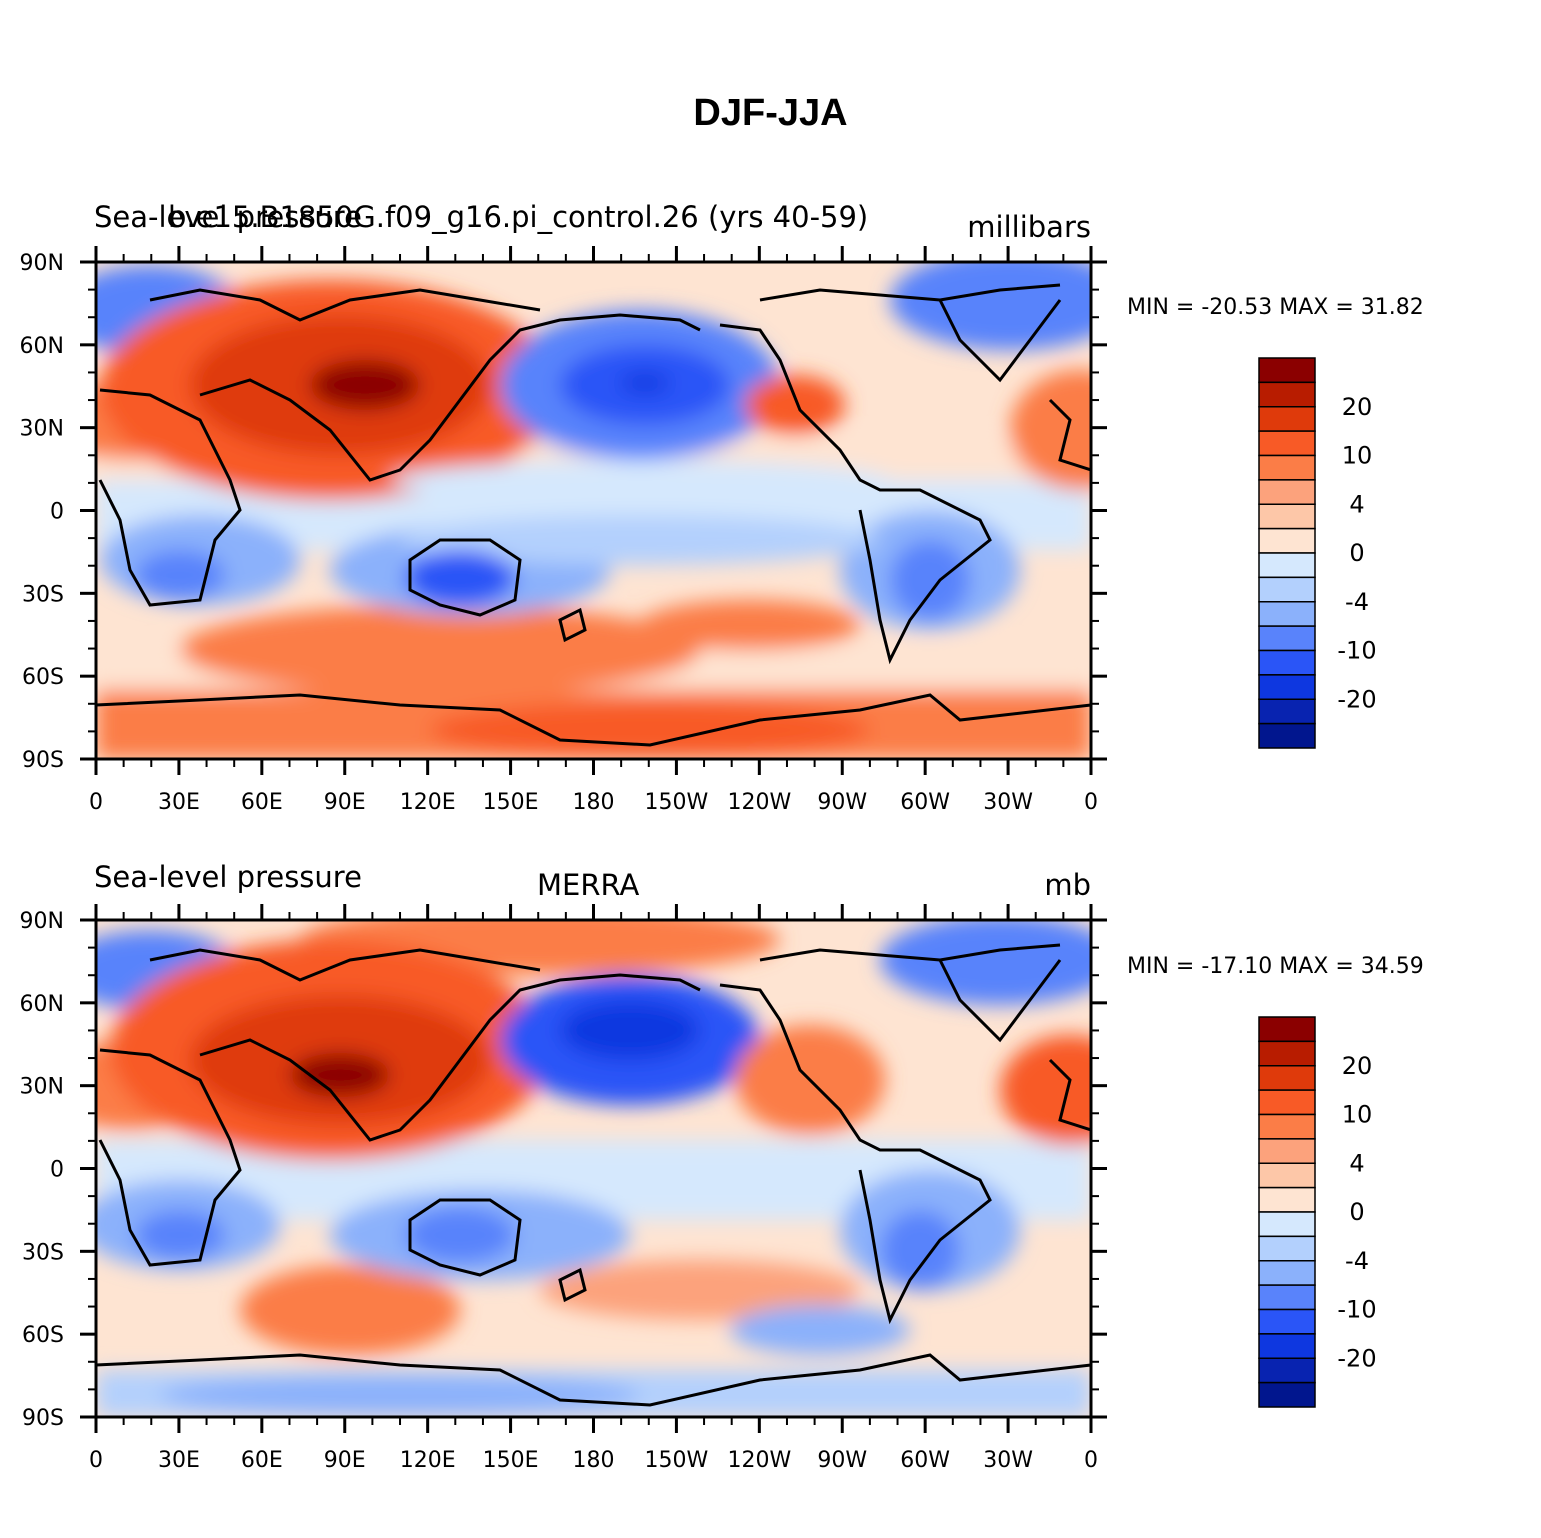 The width and height of the screenshot is (1541, 1538). What do you see at coordinates (759, 802) in the screenshot?
I see `panel1-xtick-label: 120W` at bounding box center [759, 802].